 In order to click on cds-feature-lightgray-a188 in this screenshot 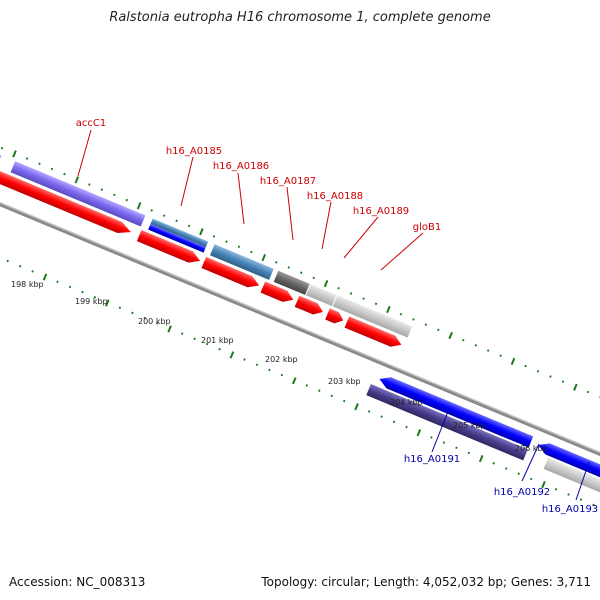, I will do `click(321, 295)`.